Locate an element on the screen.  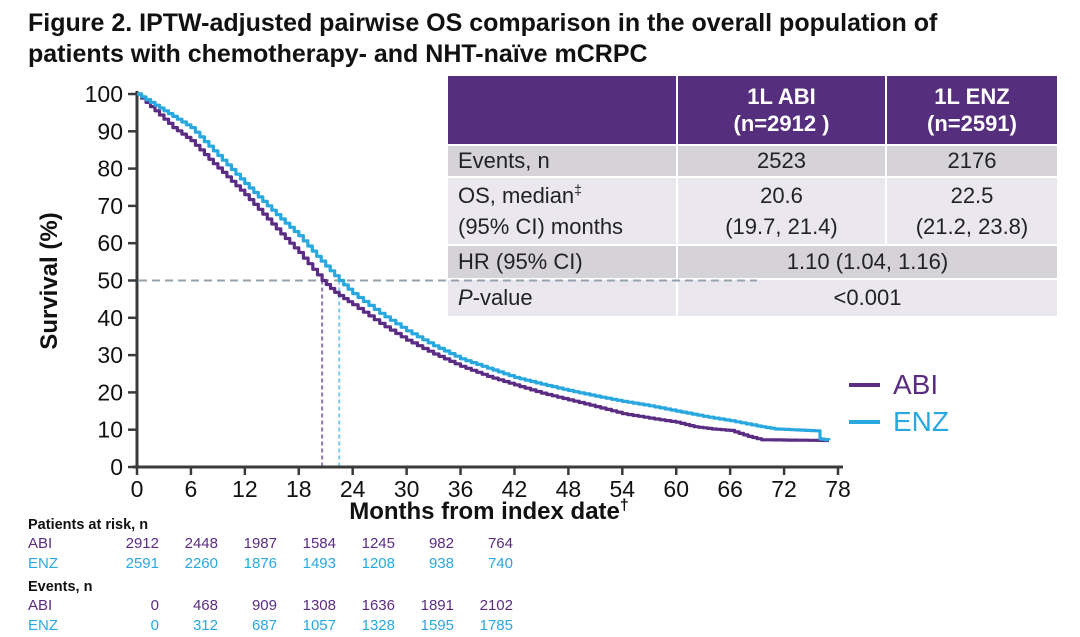
y-tick-label: 30 is located at coordinates (110, 355).